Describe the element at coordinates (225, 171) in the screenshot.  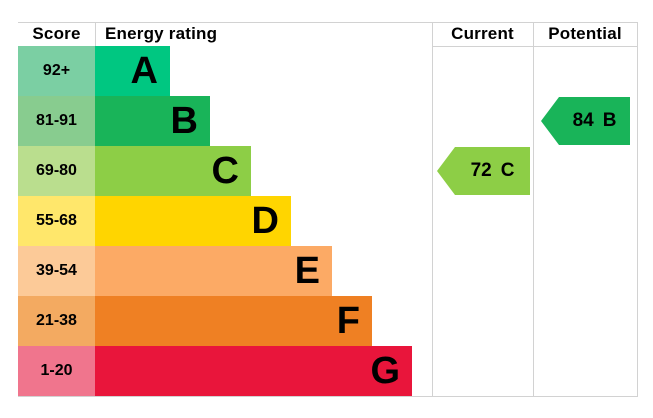
I see `band-letter-c: C` at that location.